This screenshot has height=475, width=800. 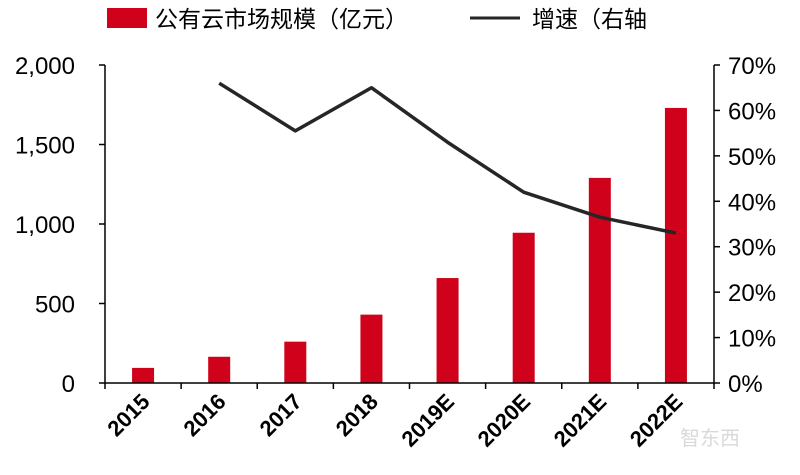 What do you see at coordinates (752, 293) in the screenshot?
I see `right-tick-label: 20%` at bounding box center [752, 293].